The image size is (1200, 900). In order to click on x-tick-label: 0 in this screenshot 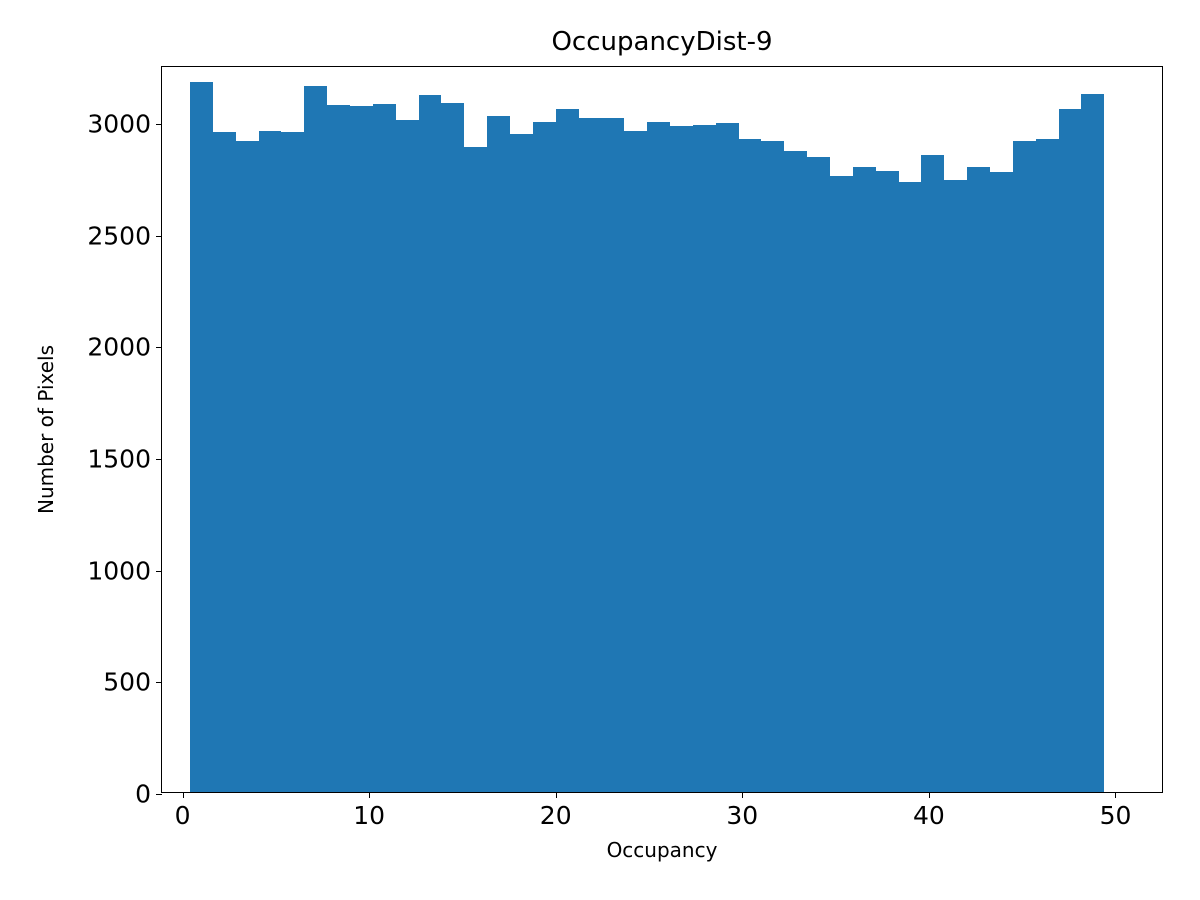, I will do `click(182, 815)`.